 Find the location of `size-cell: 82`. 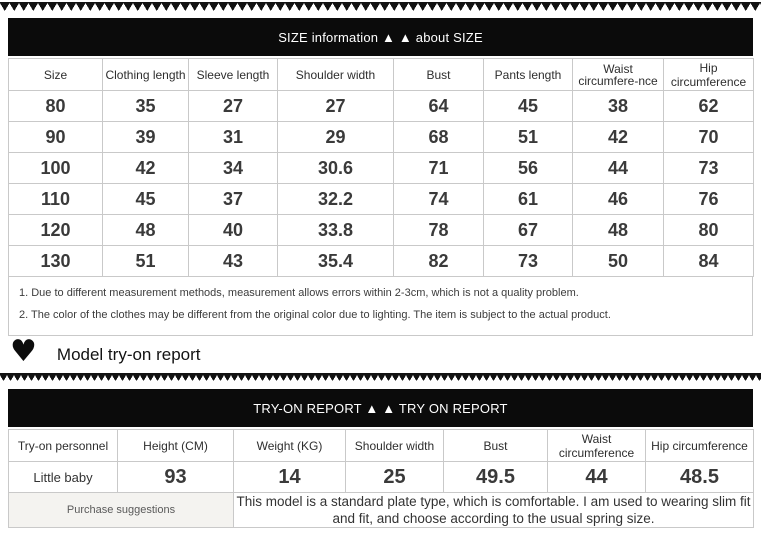

size-cell: 82 is located at coordinates (438, 261).